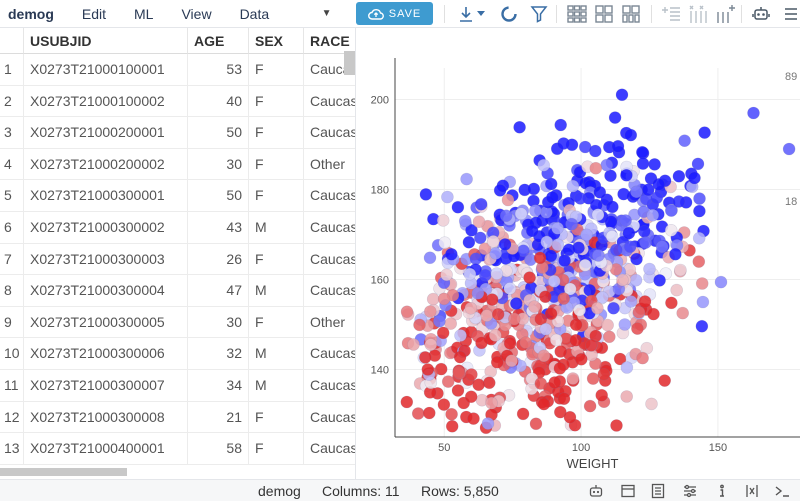  I want to click on table-row: 11 X0273T21000300007 34 M Caucas, so click(177, 386).